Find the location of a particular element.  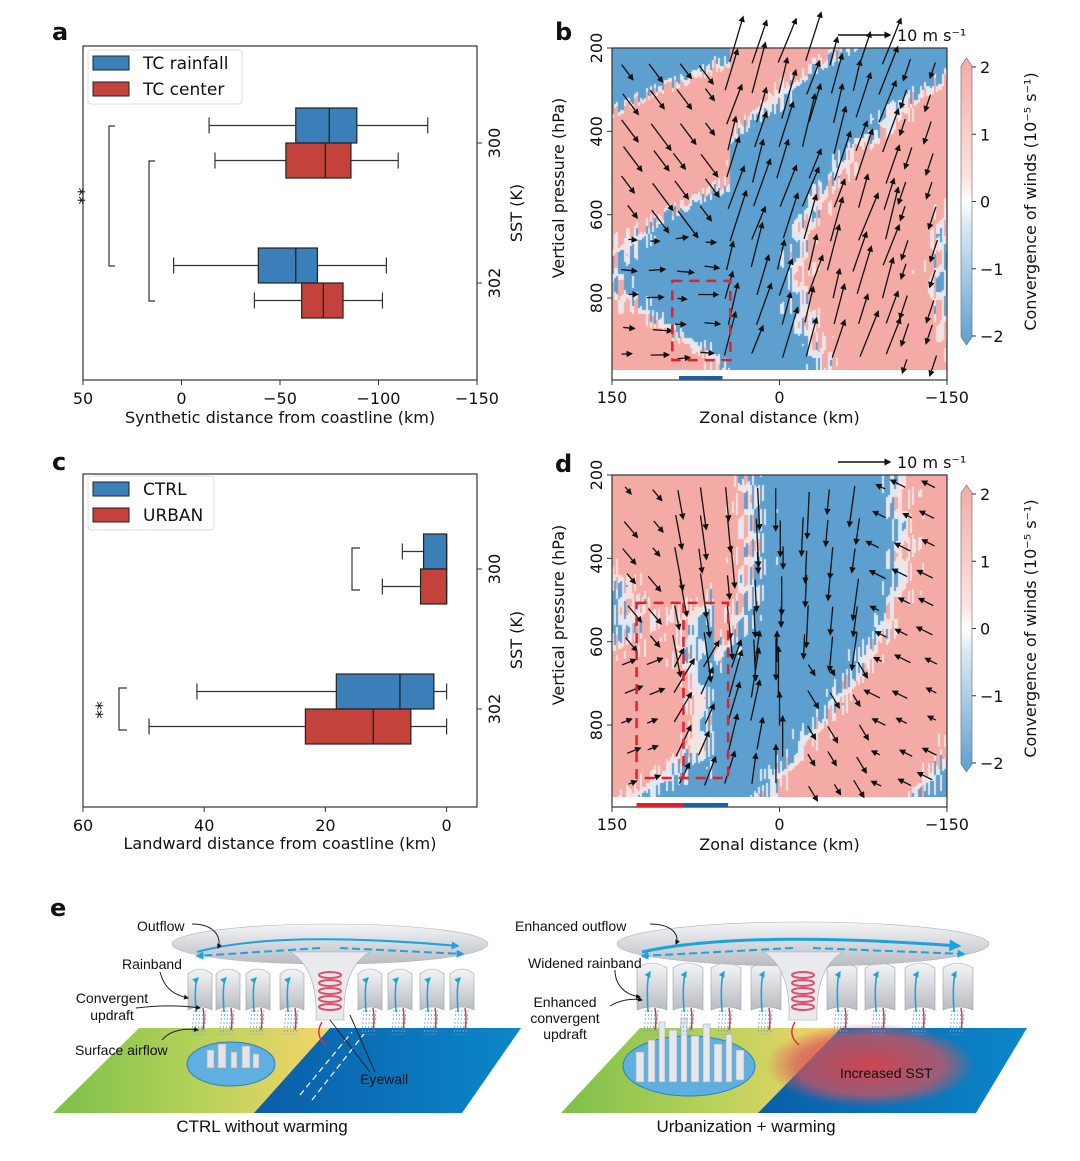

y-tick-label: 300 is located at coordinates (494, 143).